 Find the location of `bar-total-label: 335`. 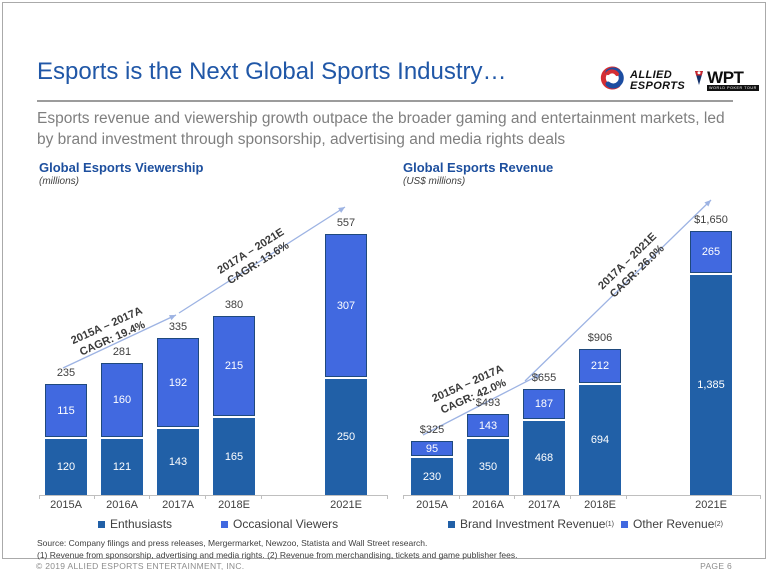

bar-total-label: 335 is located at coordinates (178, 327).